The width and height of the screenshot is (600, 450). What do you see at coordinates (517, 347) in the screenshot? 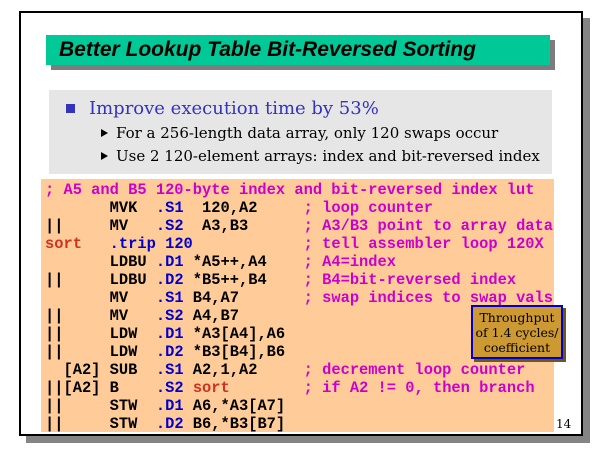
I see `callout-line: coefficient` at bounding box center [517, 347].